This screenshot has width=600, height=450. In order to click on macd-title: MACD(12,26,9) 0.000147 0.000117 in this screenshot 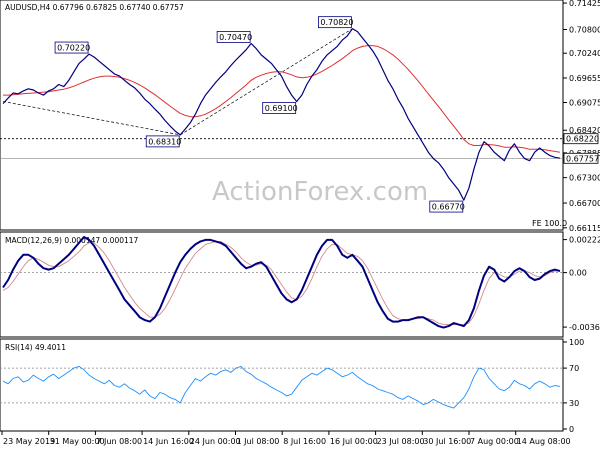, I will do `click(72, 240)`.